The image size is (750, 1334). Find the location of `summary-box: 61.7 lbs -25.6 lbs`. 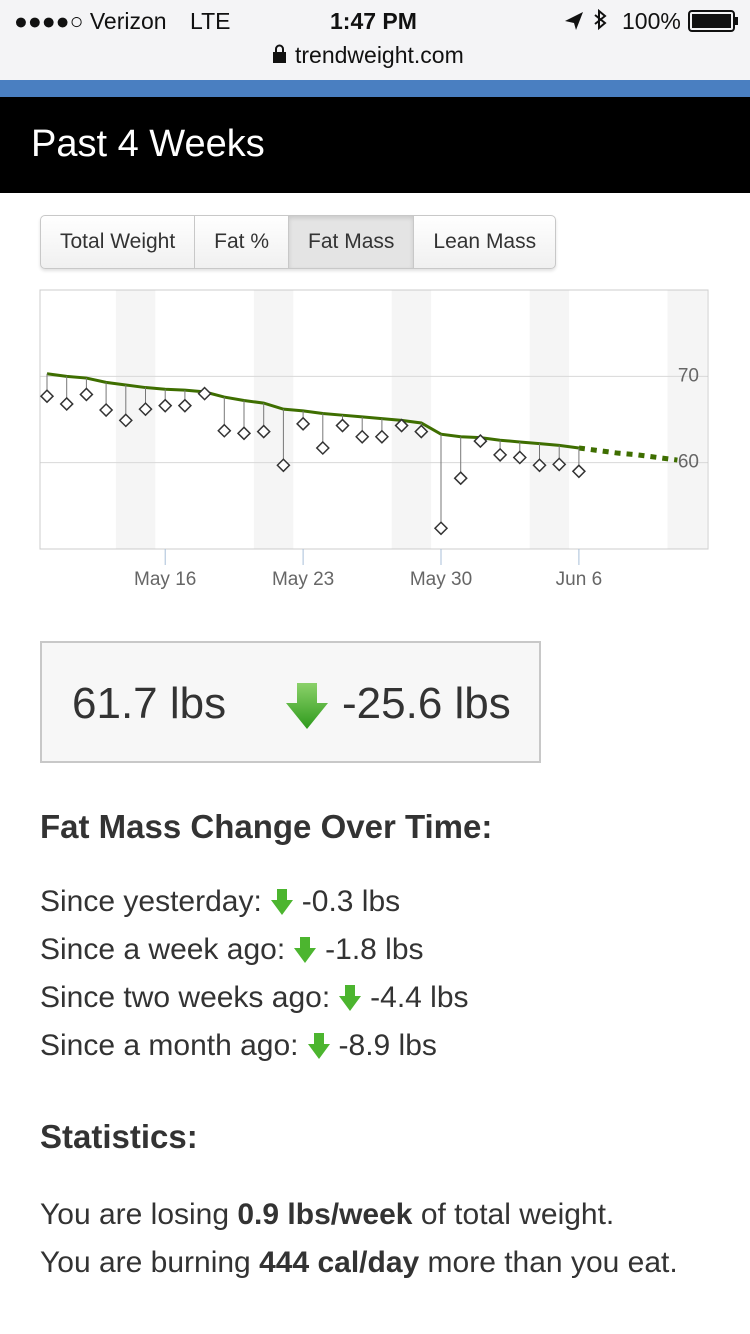

summary-box: 61.7 lbs -25.6 lbs is located at coordinates (290, 702).